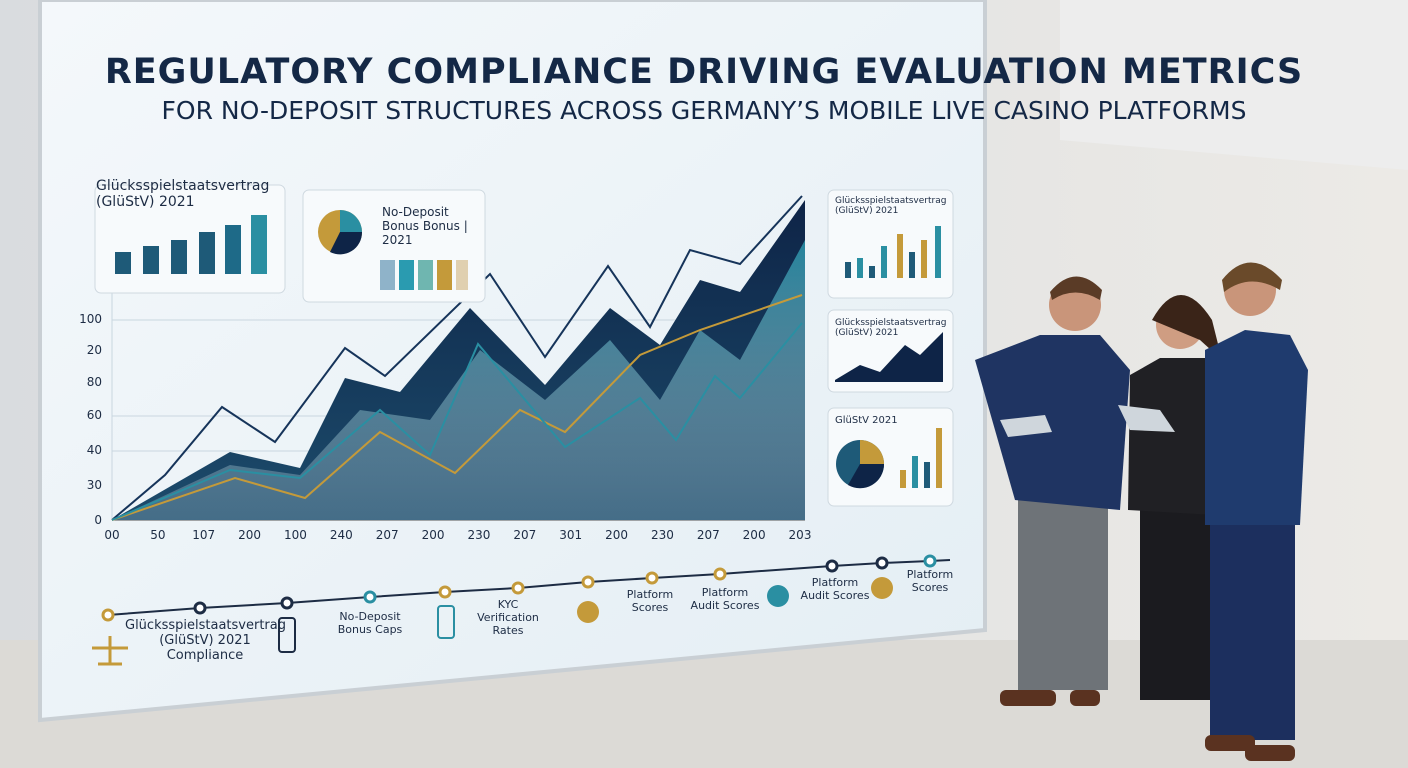 This screenshot has height=768, width=1408. I want to click on y-label: 80, so click(94, 382).